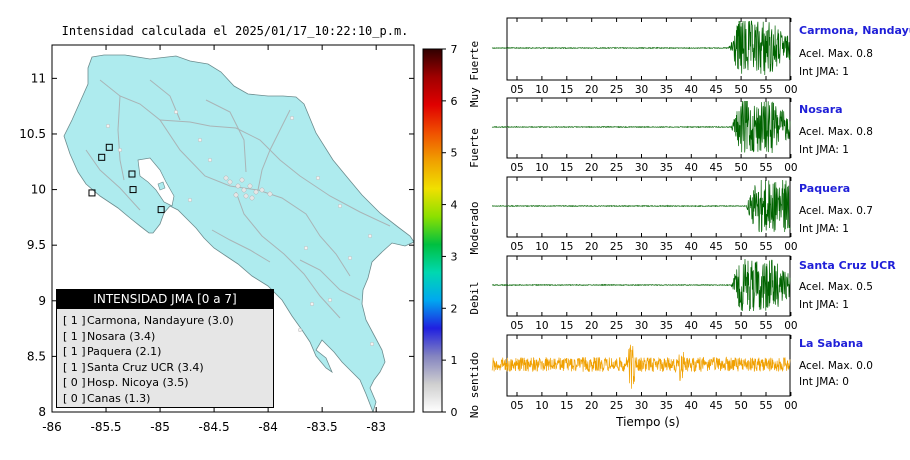 This screenshot has width=910, height=460. What do you see at coordinates (666, 406) in the screenshot?
I see `time-tick-label: 35` at bounding box center [666, 406].